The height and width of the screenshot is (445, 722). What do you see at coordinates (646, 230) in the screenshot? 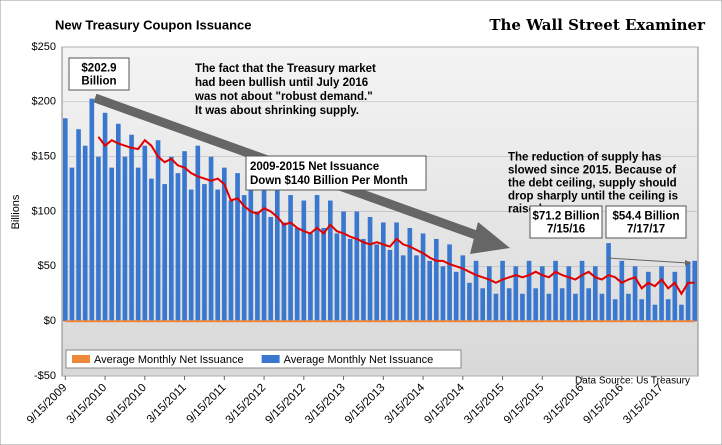
I see `annotation: 7/17/17` at bounding box center [646, 230].